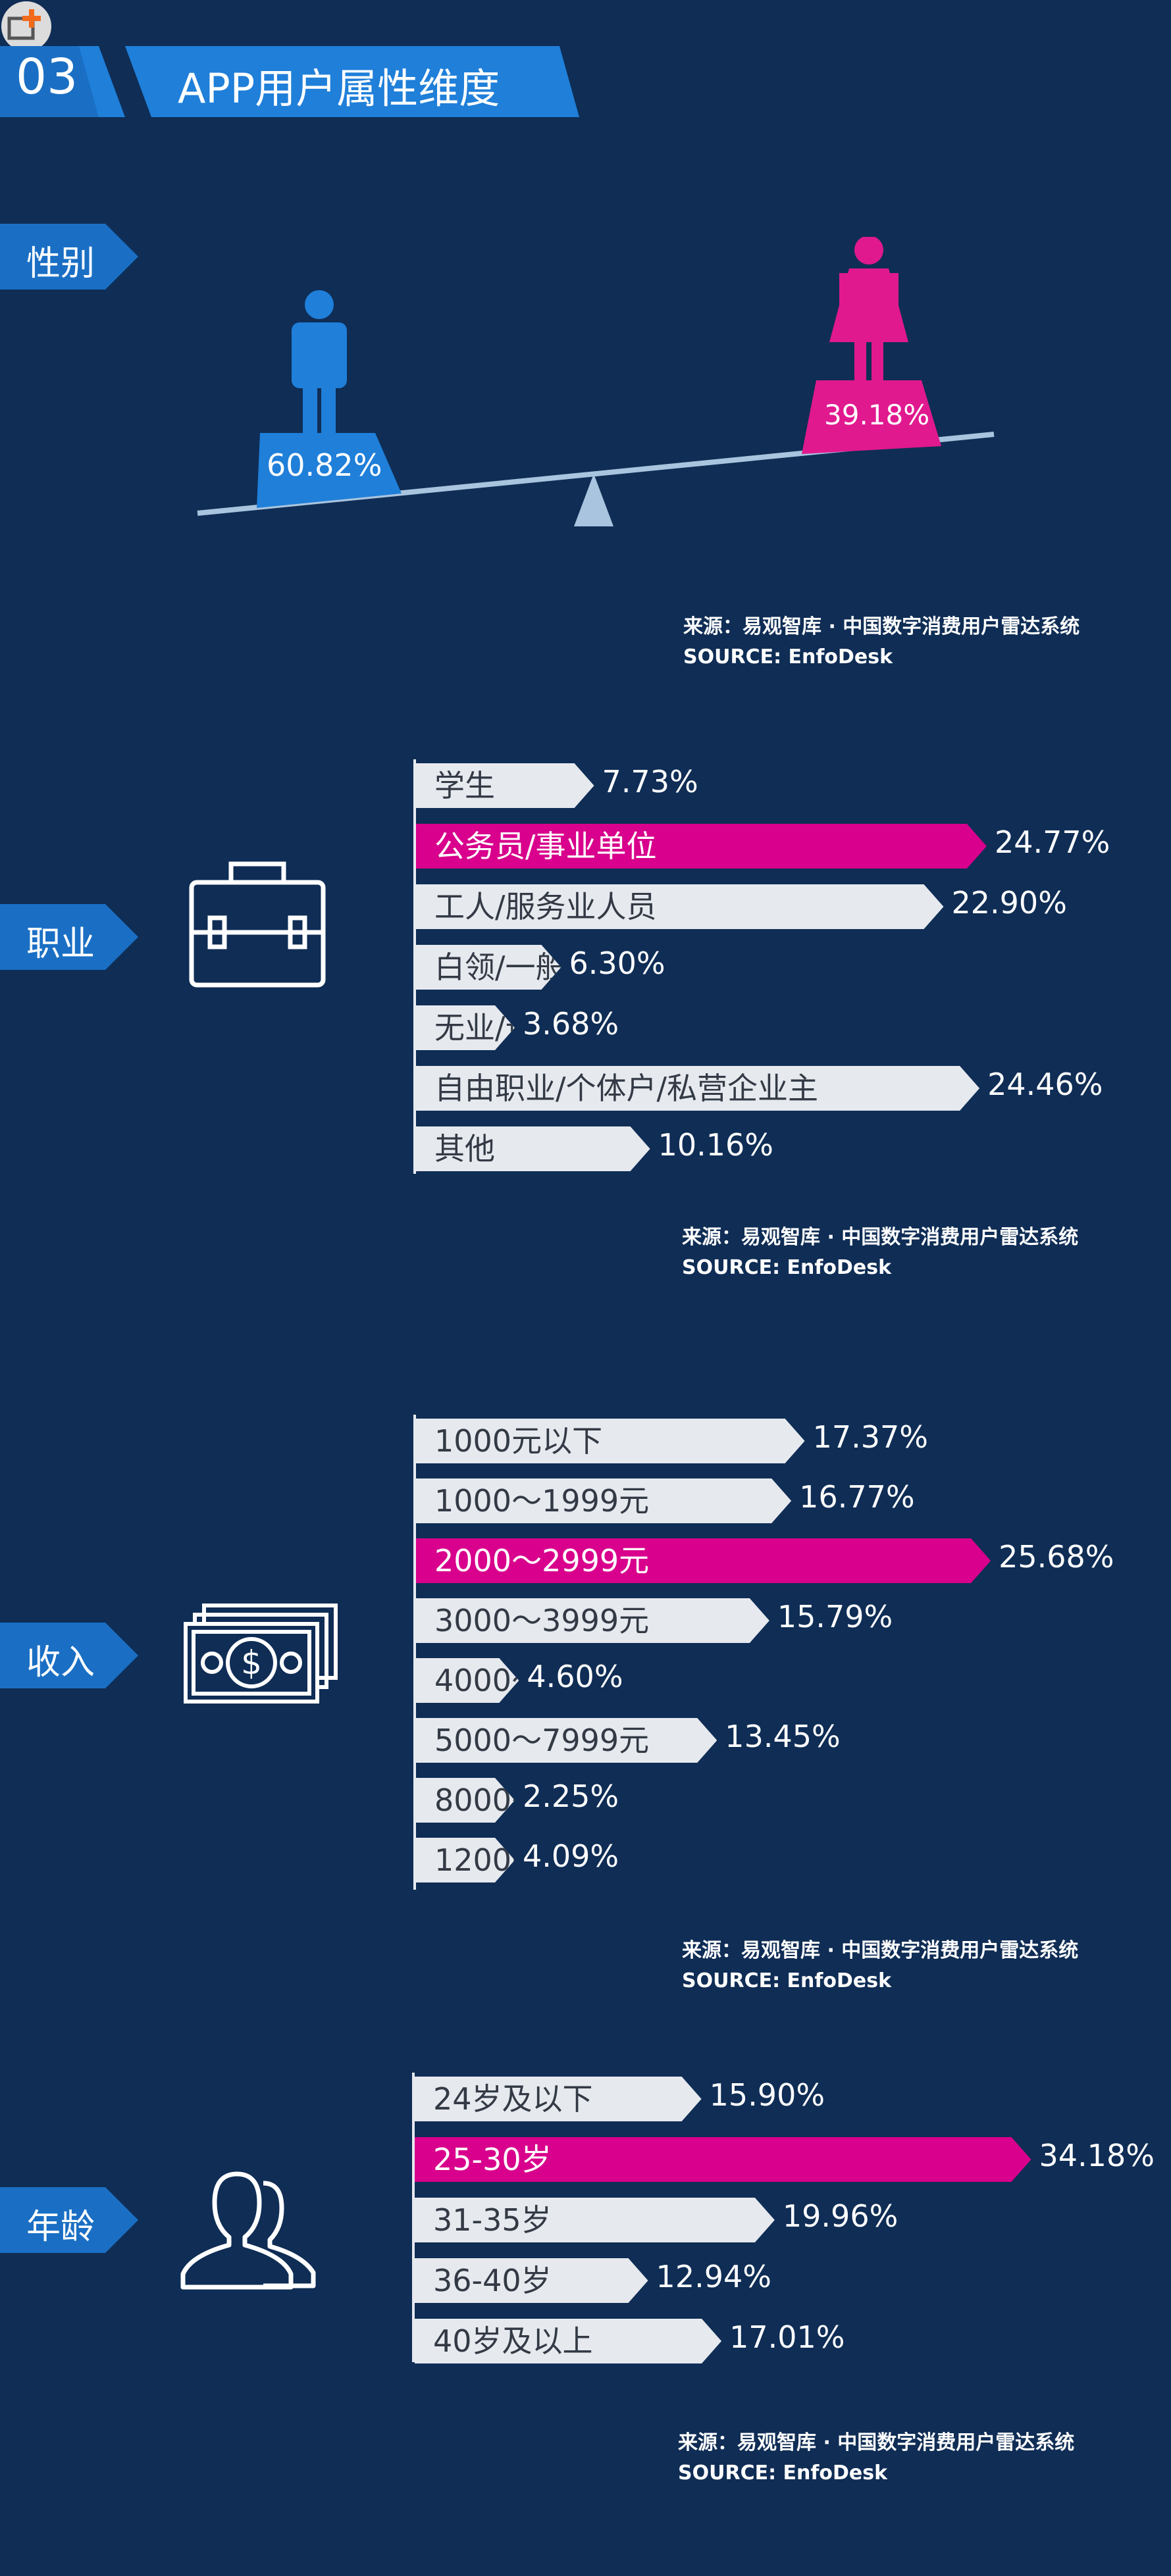  I want to click on income-bar: 2000～2999元, so click(703, 1560).